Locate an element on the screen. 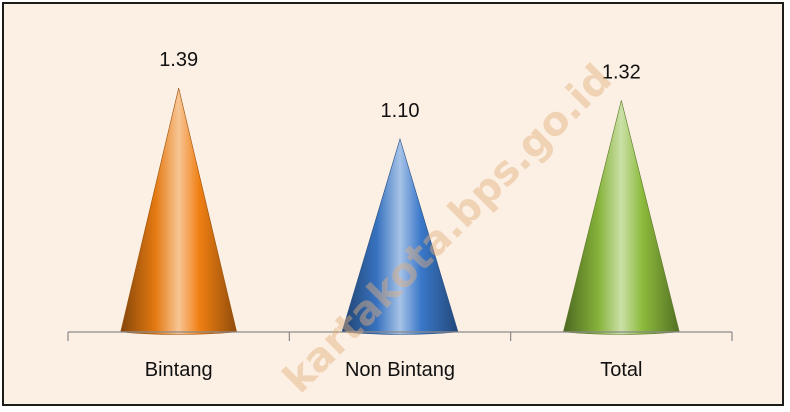  x-tick-label: Non Bintang is located at coordinates (400, 370).